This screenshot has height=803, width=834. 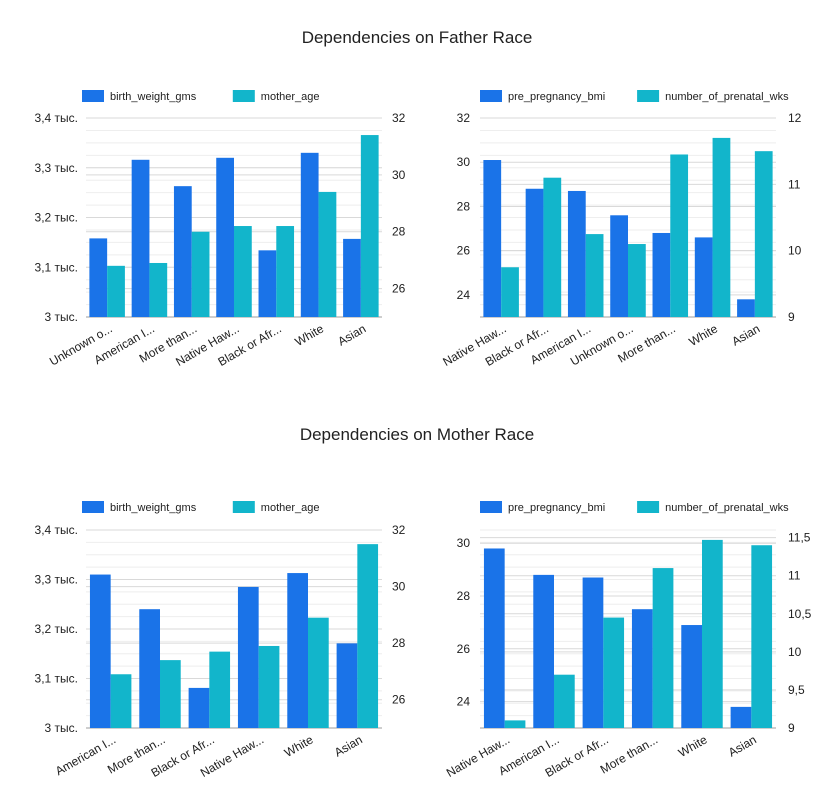 What do you see at coordinates (417, 37) in the screenshot?
I see `section-title-father-race: Dependencies on Father Race` at bounding box center [417, 37].